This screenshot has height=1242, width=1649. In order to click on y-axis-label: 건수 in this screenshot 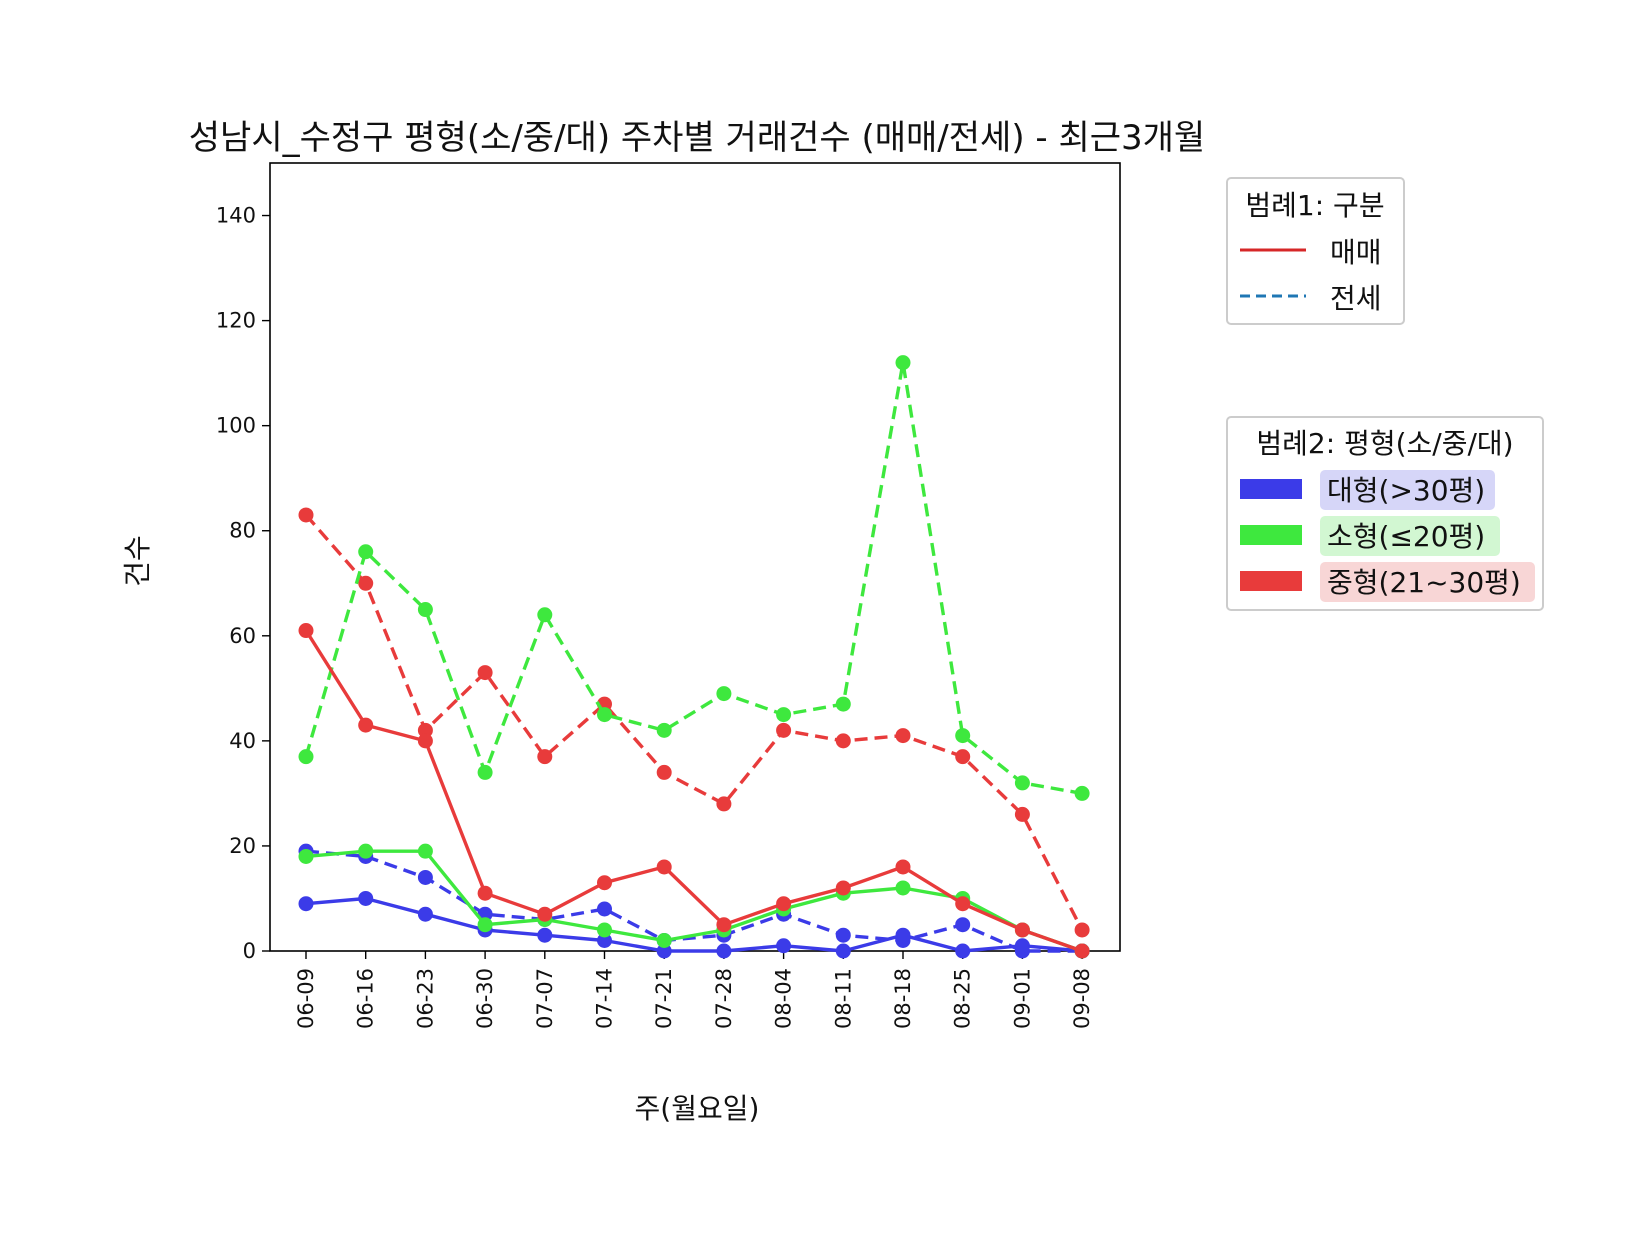, I will do `click(137, 561)`.